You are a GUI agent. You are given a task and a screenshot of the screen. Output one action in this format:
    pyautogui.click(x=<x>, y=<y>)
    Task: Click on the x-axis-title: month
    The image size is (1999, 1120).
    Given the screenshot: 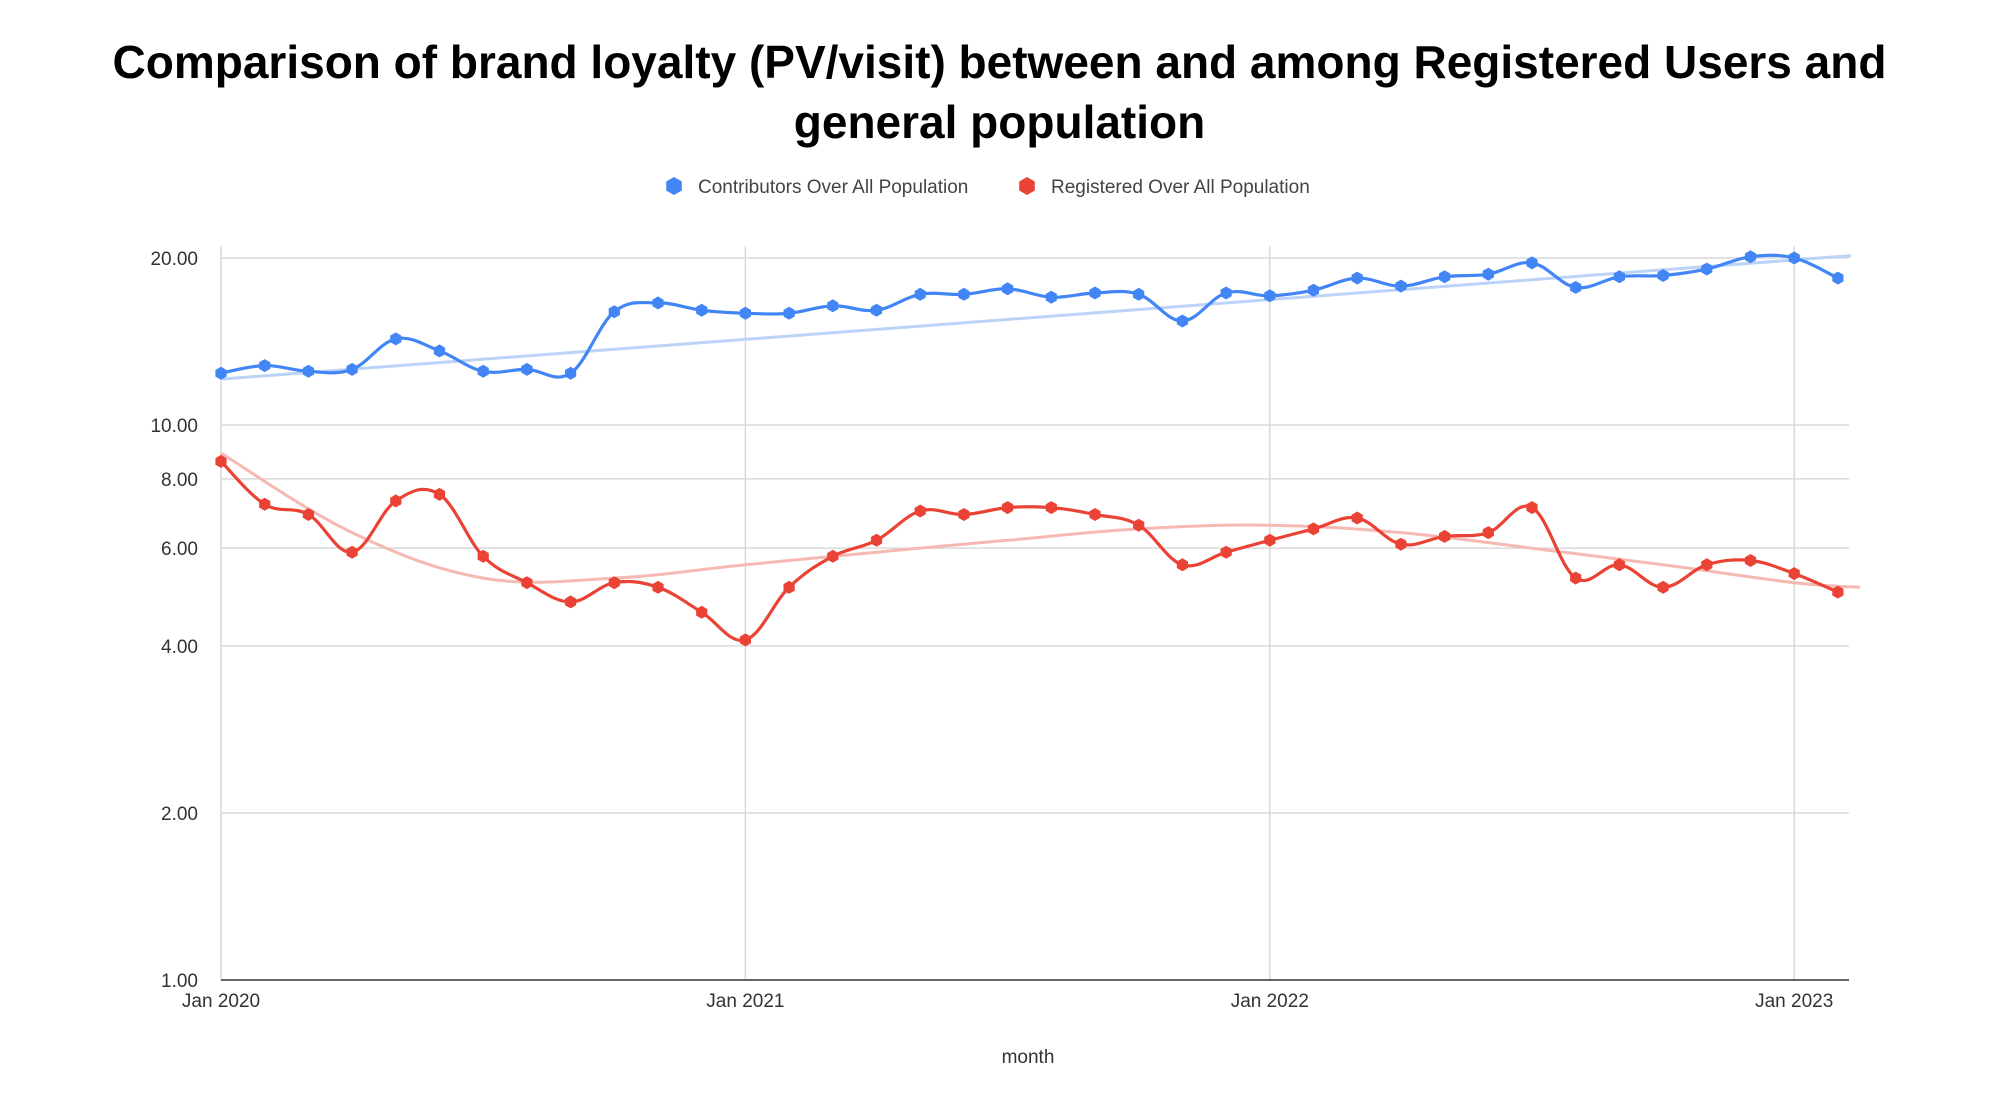 What is the action you would take?
    pyautogui.click(x=1028, y=1057)
    